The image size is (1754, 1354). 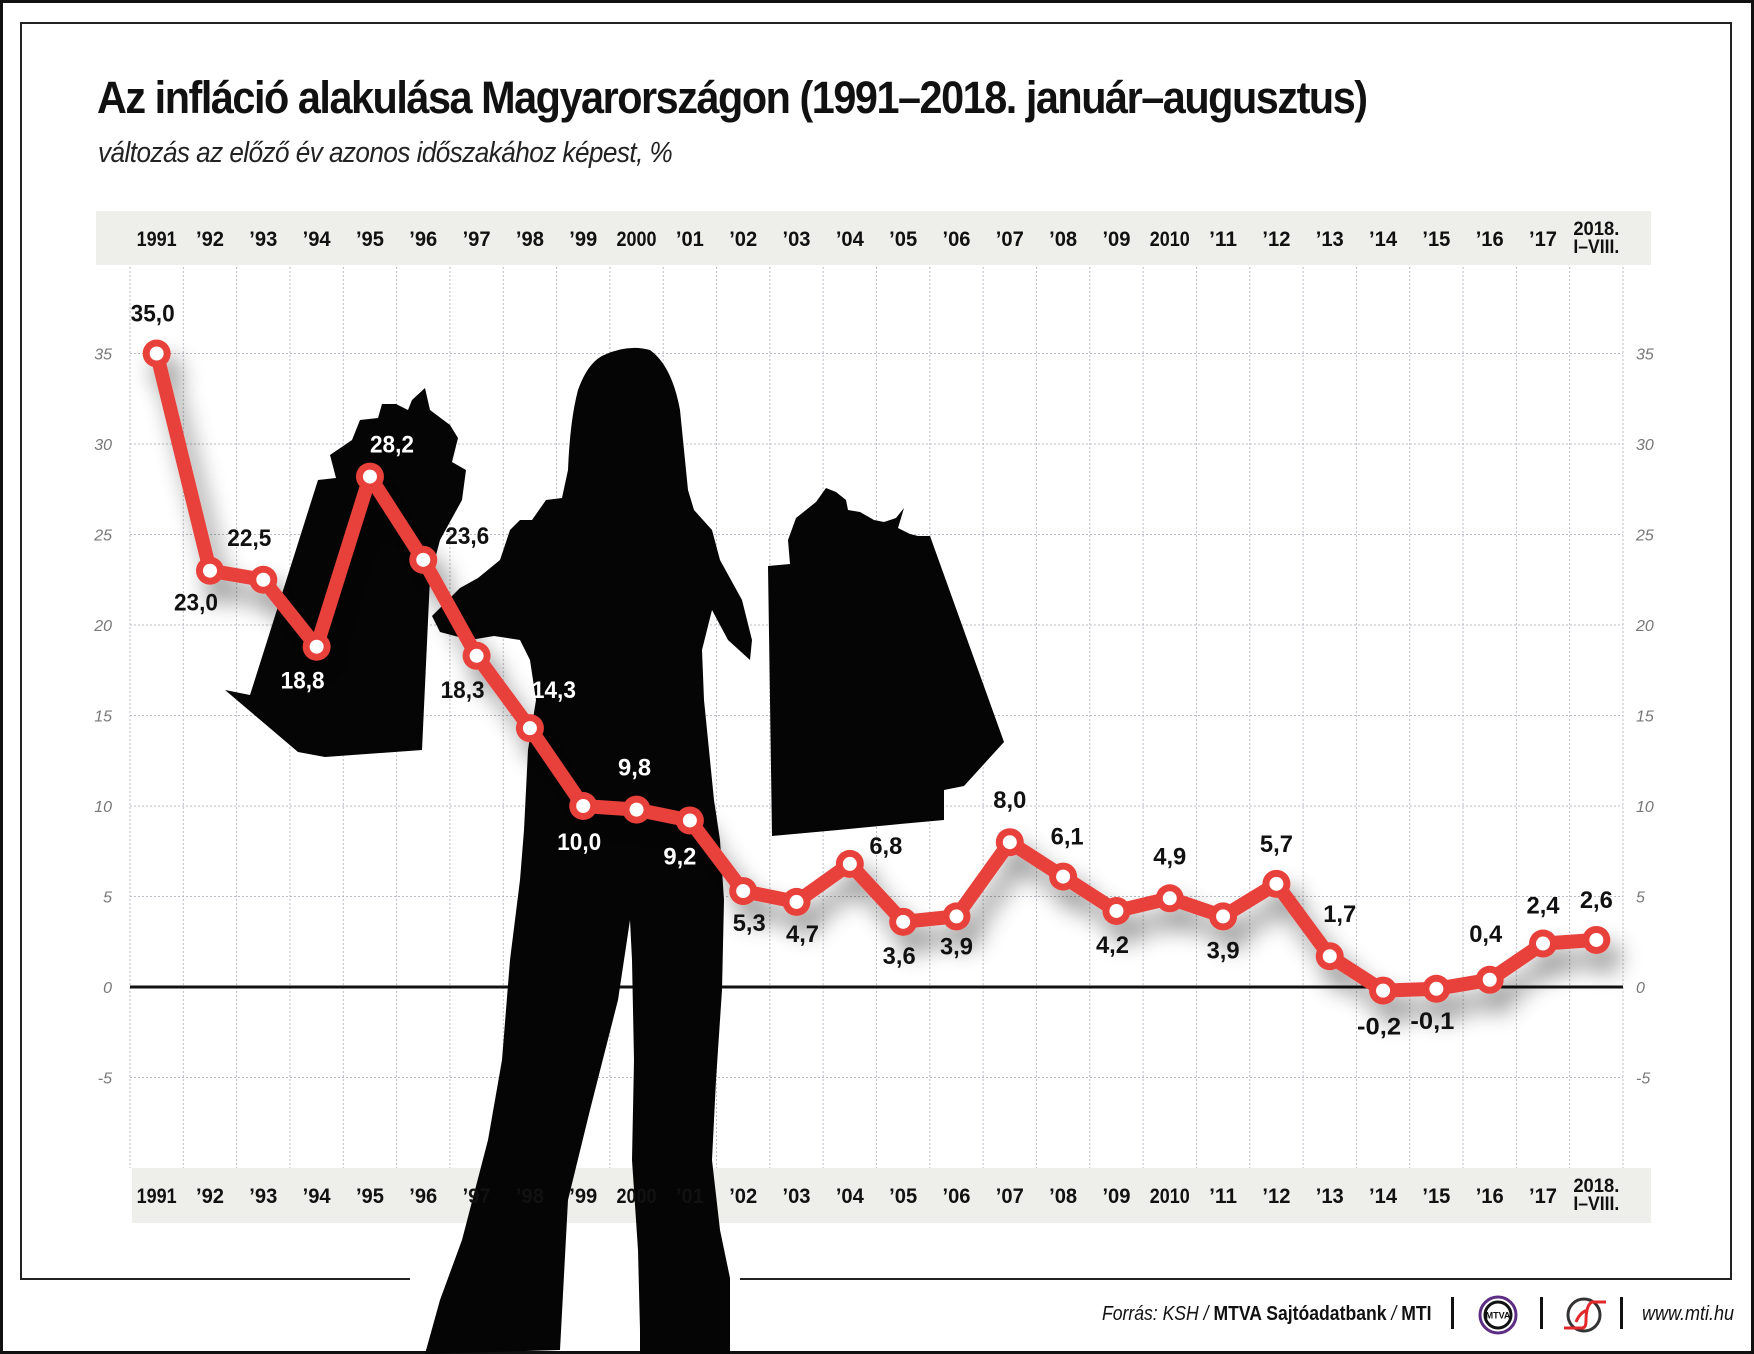 I want to click on top-x-label: ’99, so click(x=583, y=239).